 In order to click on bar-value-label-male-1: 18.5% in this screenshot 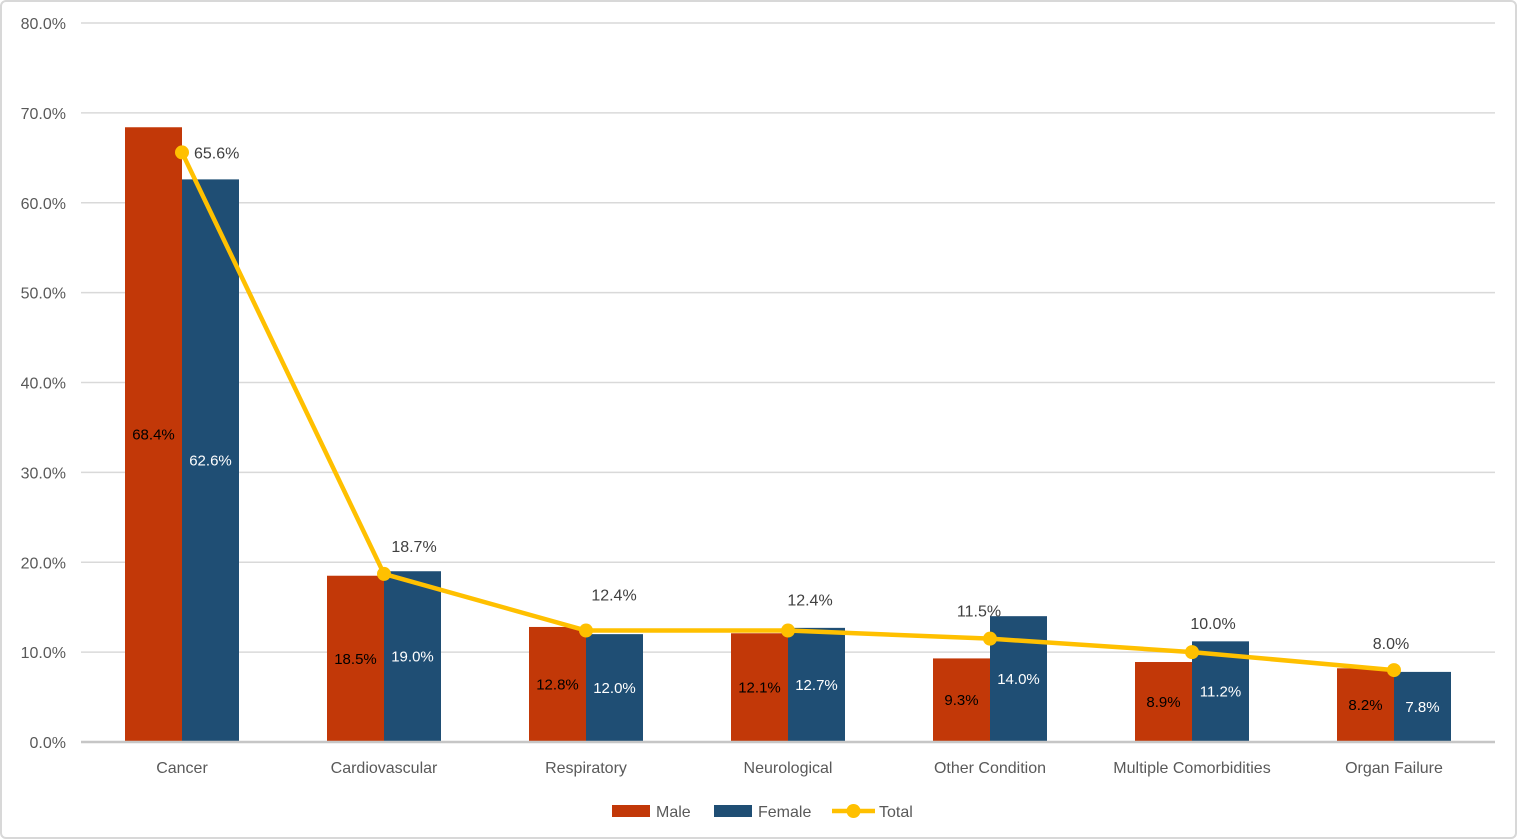, I will do `click(355, 659)`.